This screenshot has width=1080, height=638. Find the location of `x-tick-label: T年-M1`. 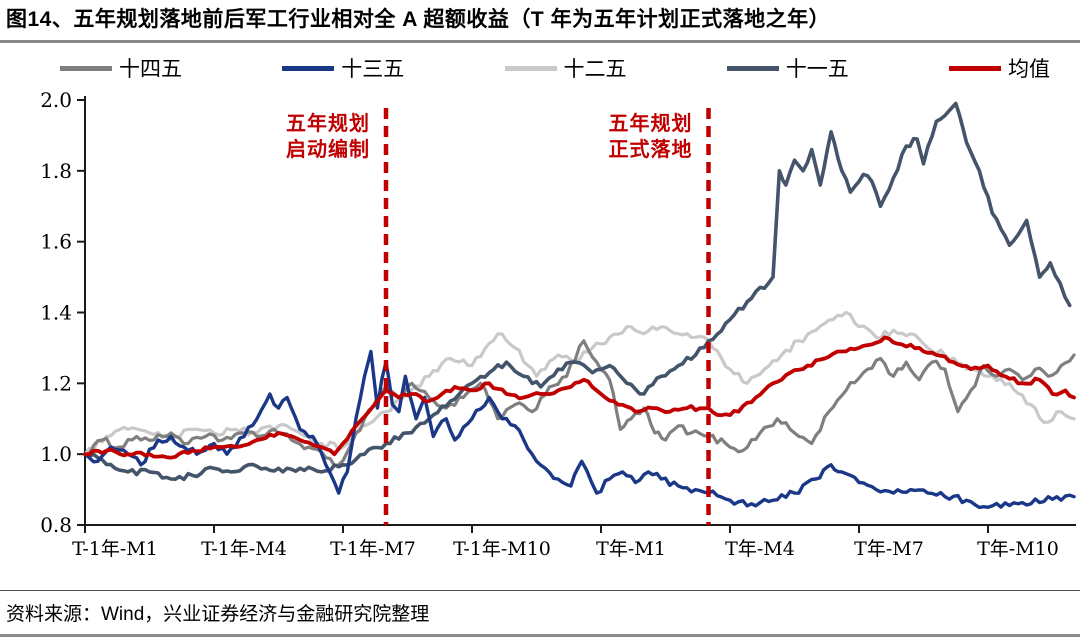

x-tick-label: T年-M1 is located at coordinates (631, 549).